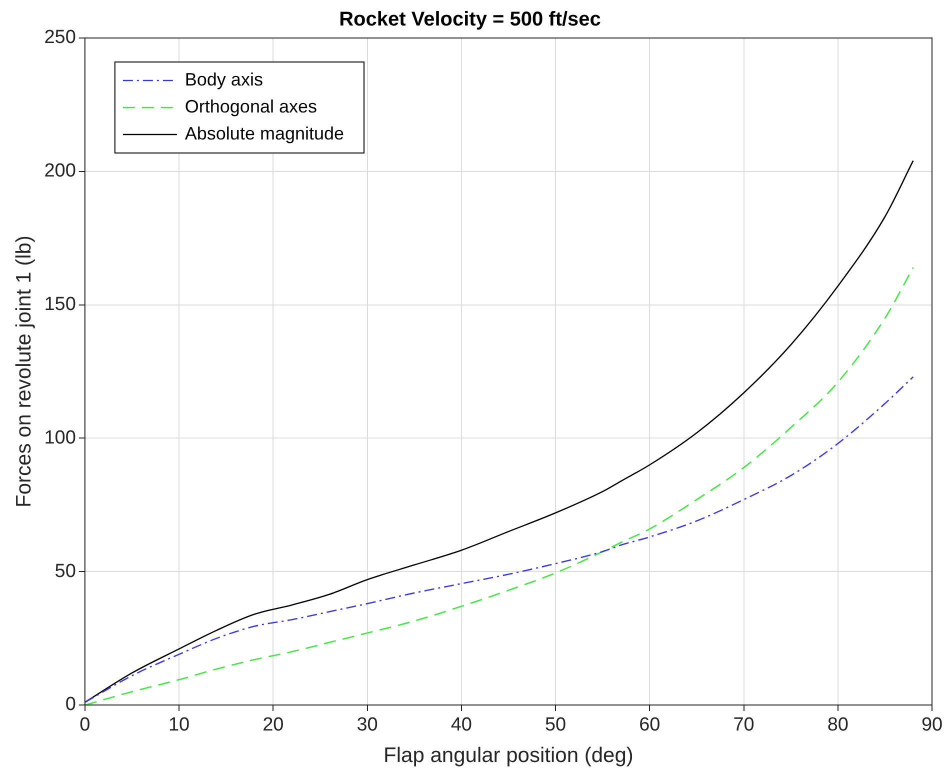 Image resolution: width=950 pixels, height=777 pixels. Describe the element at coordinates (60, 171) in the screenshot. I see `y-tick-label: 200` at that location.